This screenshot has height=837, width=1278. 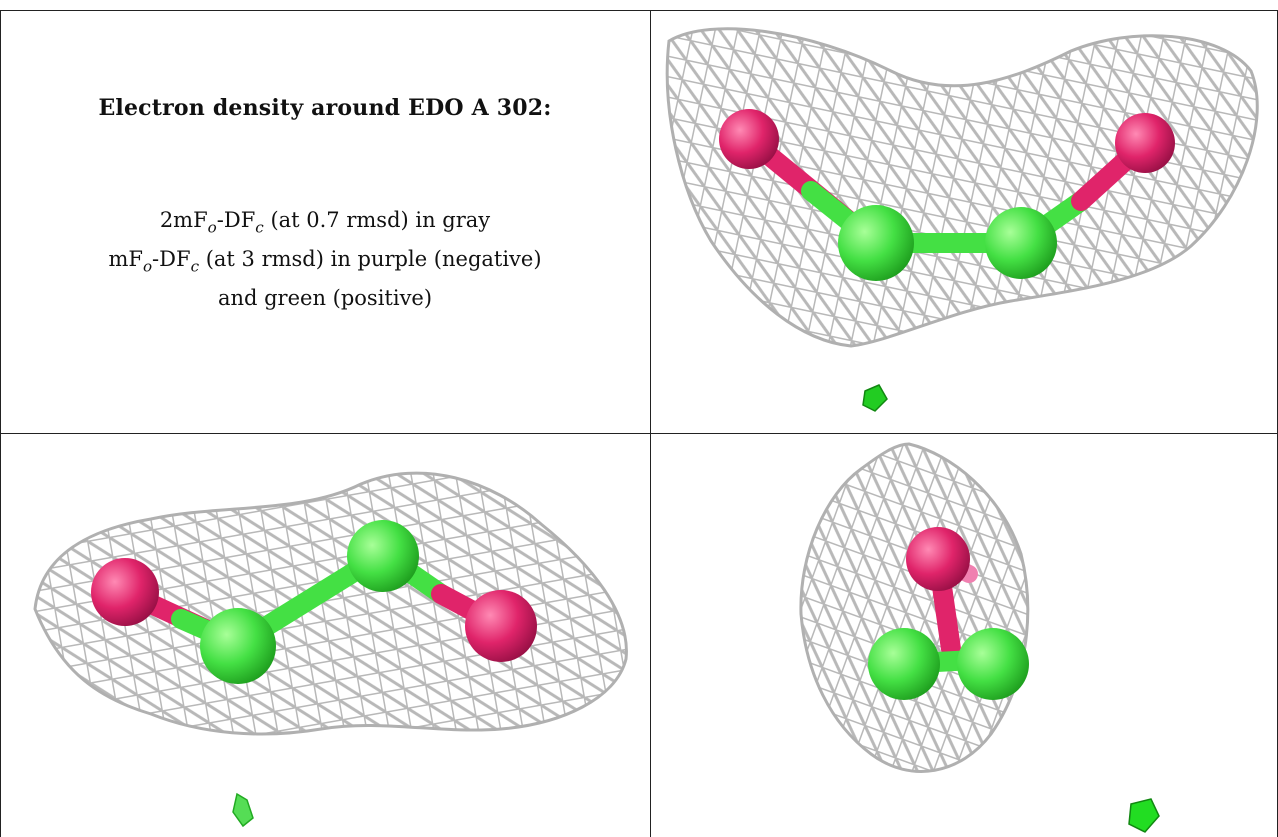 I want to click on caption-line-positive: and green (positive), so click(x=325, y=298).